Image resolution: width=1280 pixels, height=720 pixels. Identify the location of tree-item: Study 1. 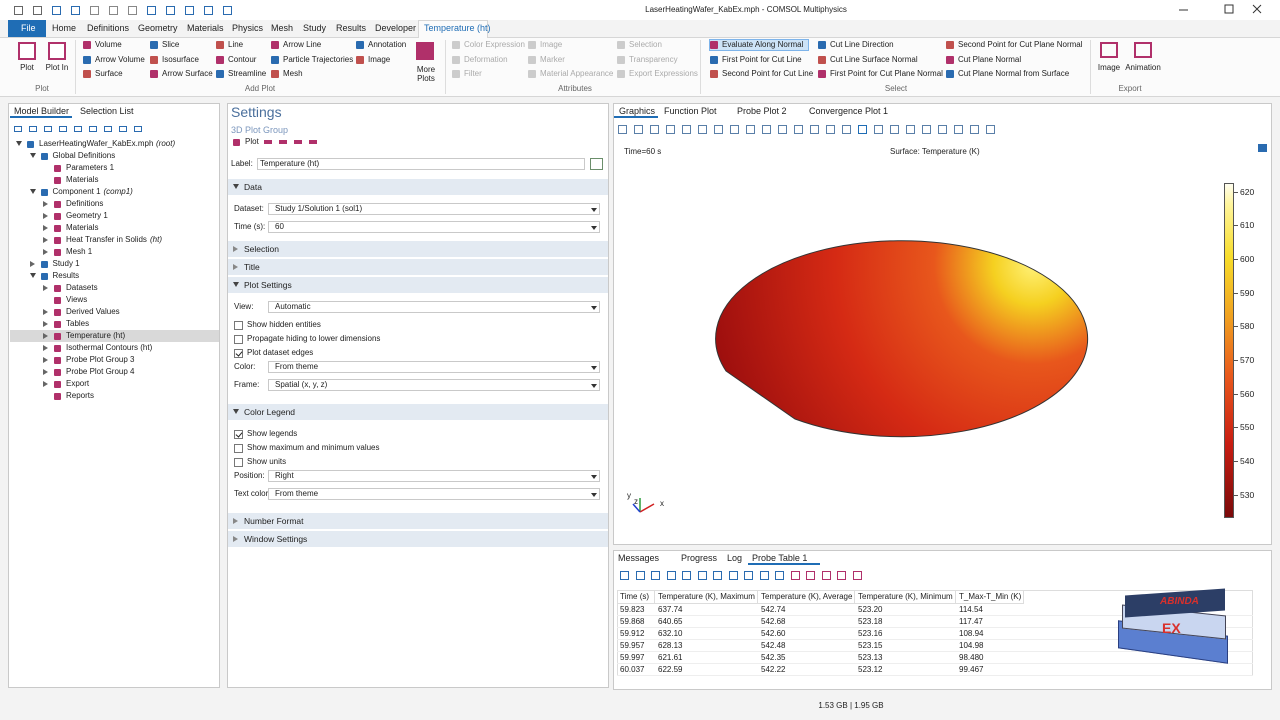
(66, 263).